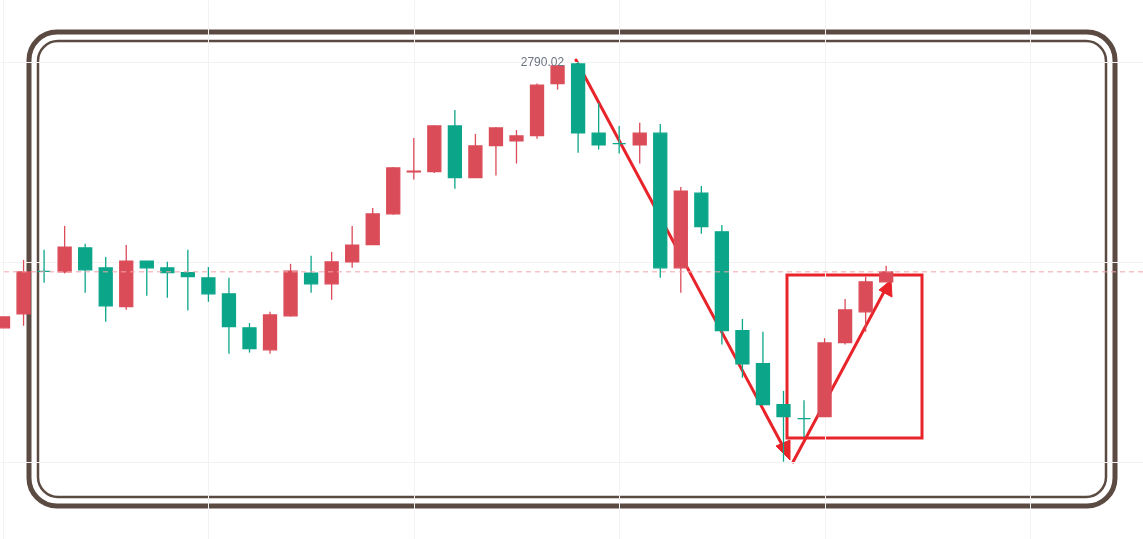 The height and width of the screenshot is (539, 1143). Describe the element at coordinates (542, 62) in the screenshot. I see `annotation: 2790.02` at that location.